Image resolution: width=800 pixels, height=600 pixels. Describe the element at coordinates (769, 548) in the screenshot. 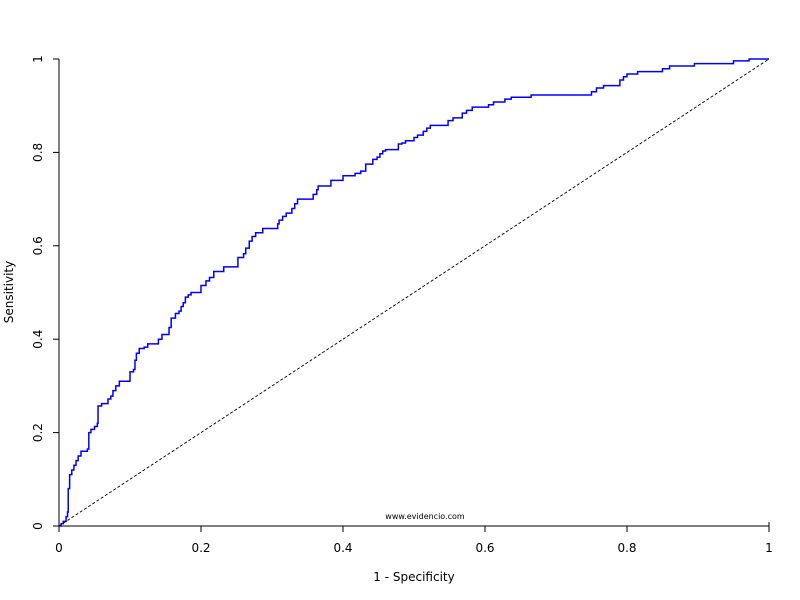

I see `x-tick-label: 1` at that location.